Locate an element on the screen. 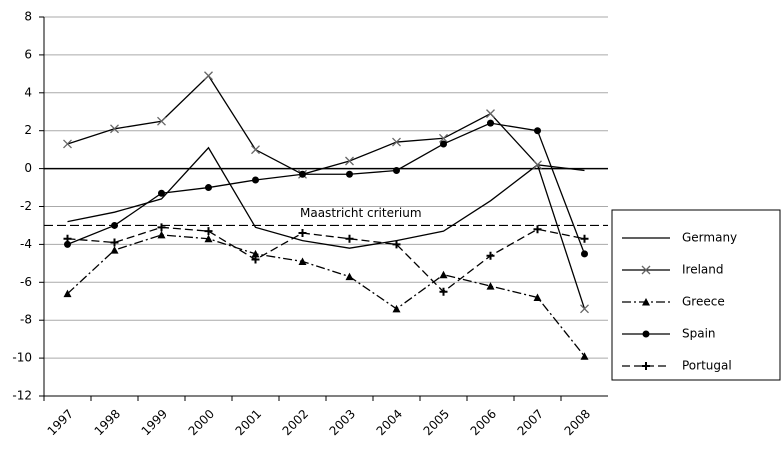 This screenshot has height=455, width=782. y-tick-label: 6 is located at coordinates (28, 54).